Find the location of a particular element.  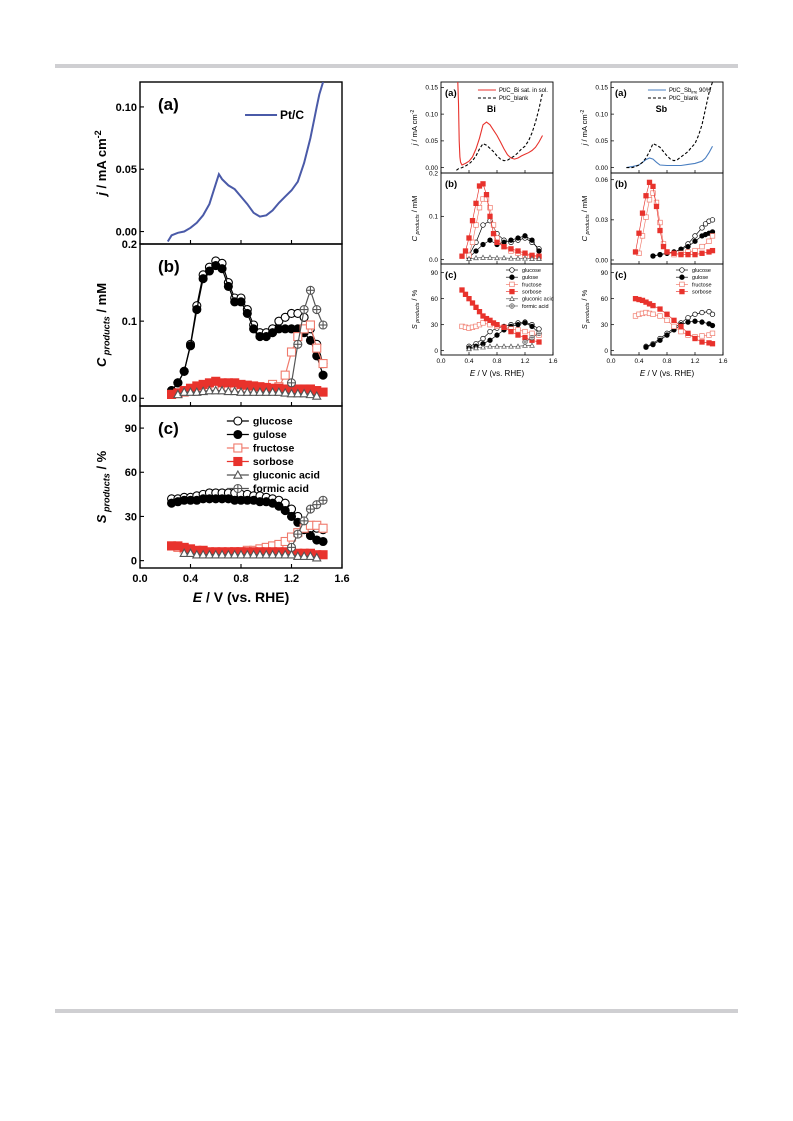

legend-label: Pt/C_blank is located at coordinates (684, 99).